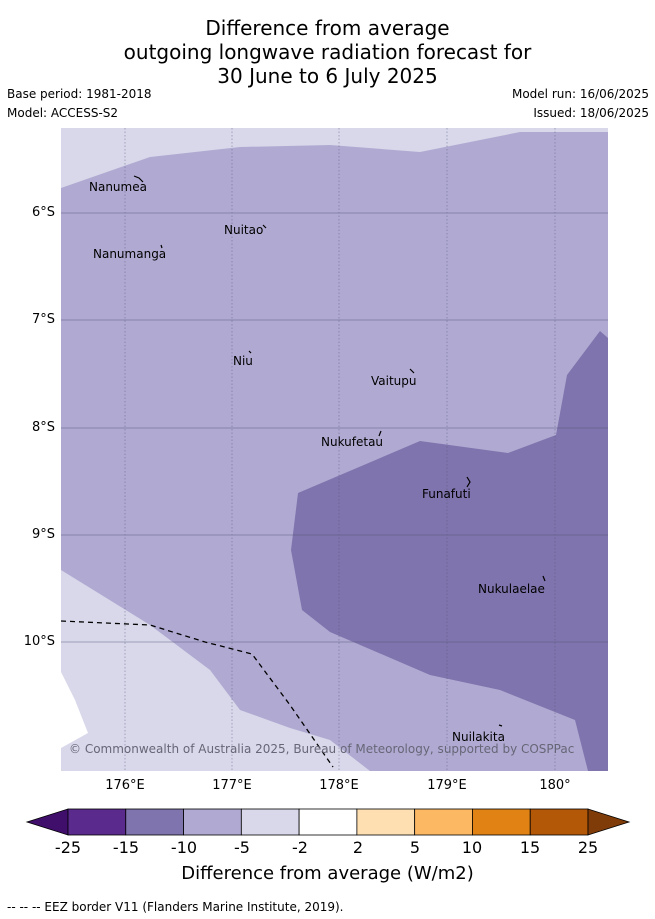  What do you see at coordinates (79, 94) in the screenshot?
I see `base-period: Base period: 1981-2018` at bounding box center [79, 94].